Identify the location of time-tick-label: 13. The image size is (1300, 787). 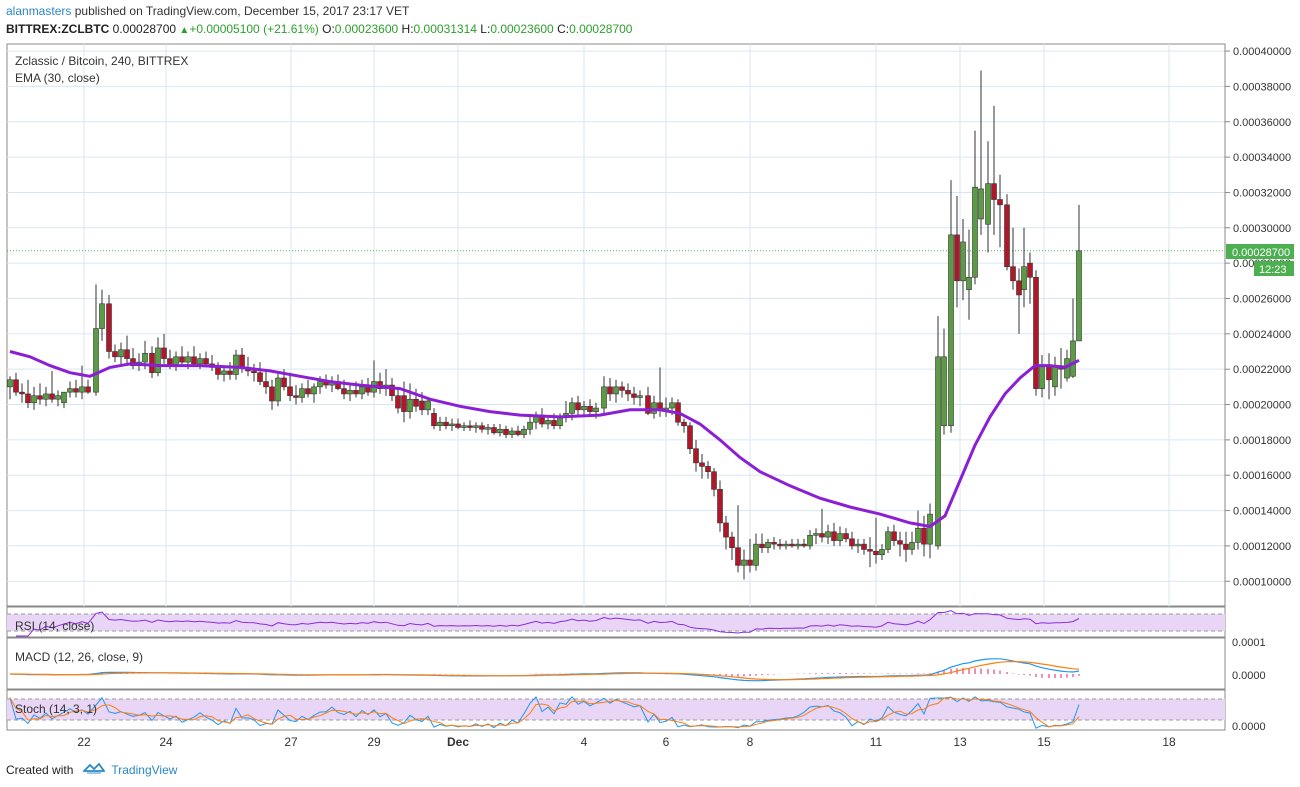
(960, 742).